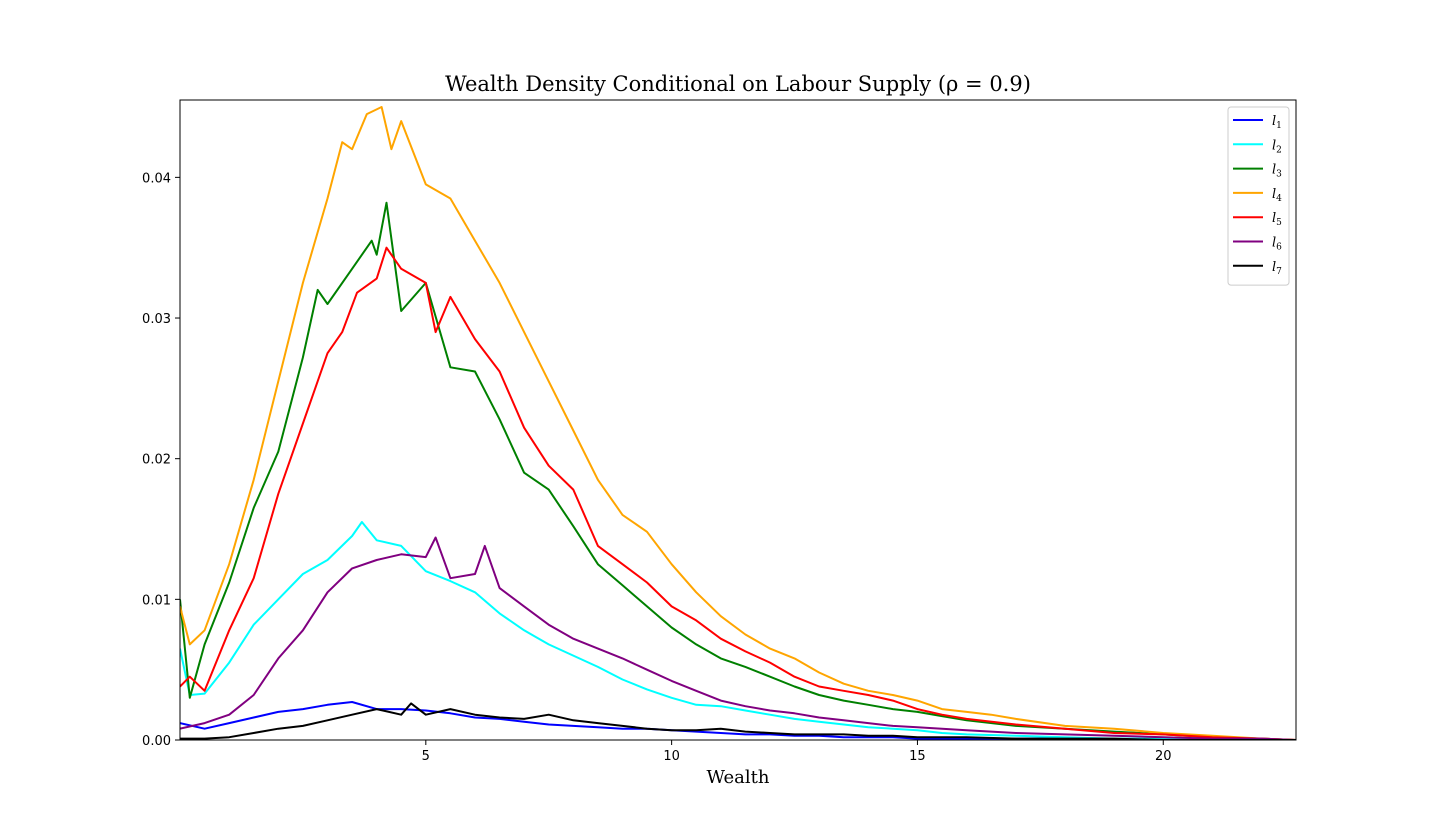 The image size is (1440, 831). Describe the element at coordinates (156, 460) in the screenshot. I see `y-tick-label: 0.02` at that location.